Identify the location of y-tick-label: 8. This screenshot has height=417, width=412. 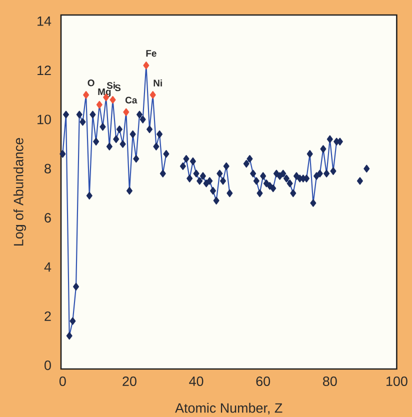
(47, 169).